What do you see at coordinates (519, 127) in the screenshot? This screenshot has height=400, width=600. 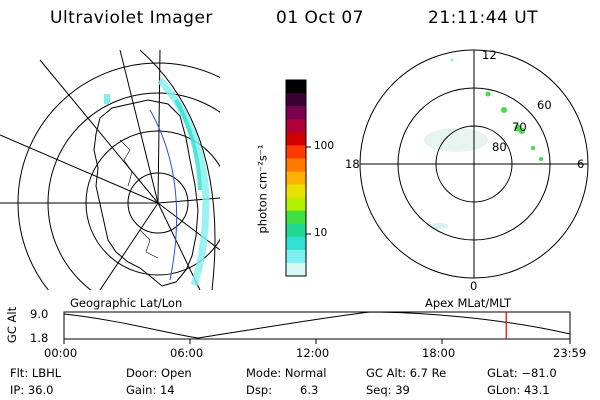 I see `mlat-label-70: 70` at bounding box center [519, 127].